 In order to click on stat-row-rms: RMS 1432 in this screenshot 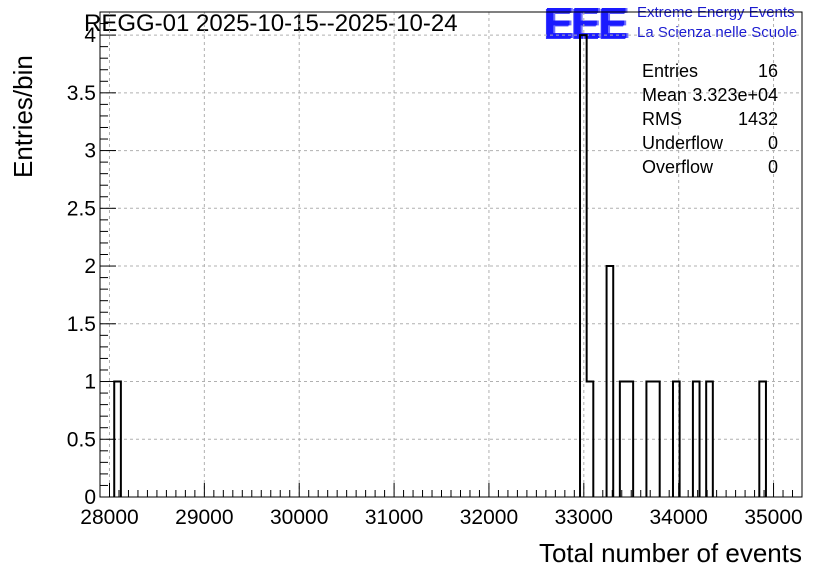, I will do `click(710, 119)`.